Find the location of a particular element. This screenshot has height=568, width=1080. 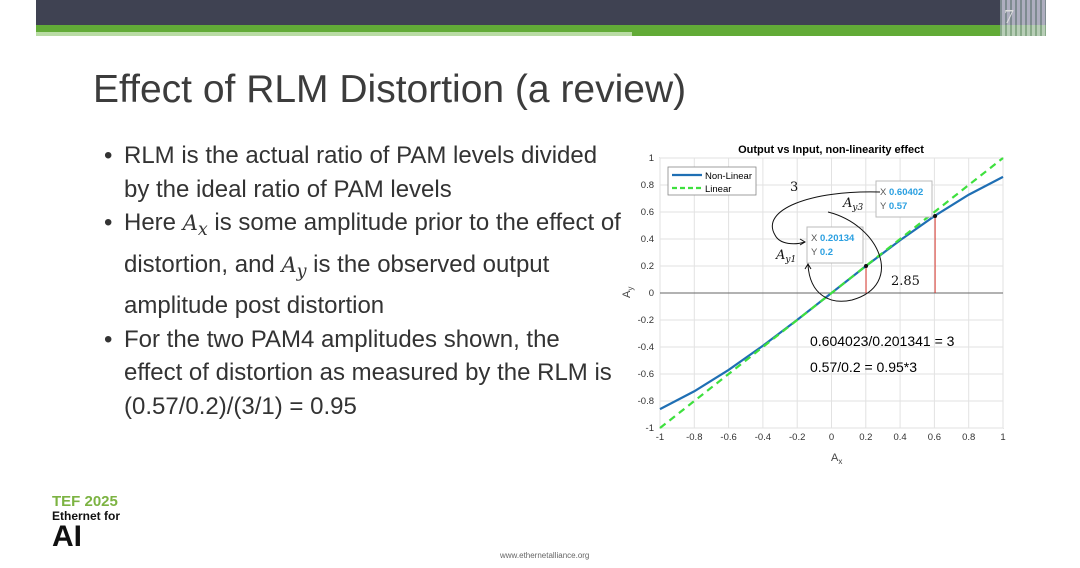

header-stripes is located at coordinates (1023, 18).